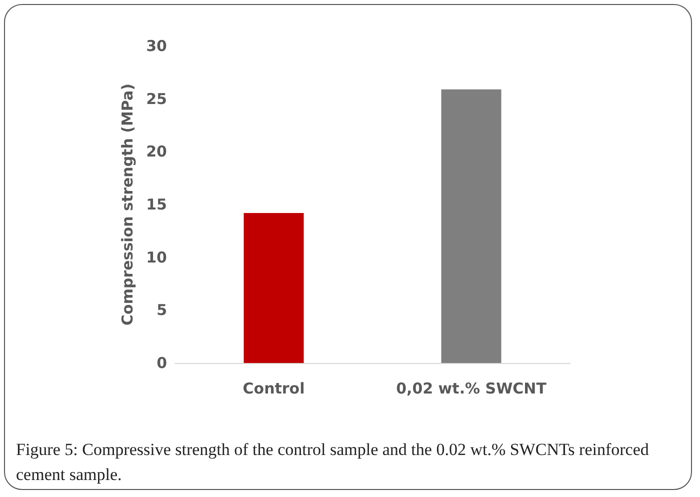 This screenshot has height=497, width=700. I want to click on y-tick-label: 25, so click(156, 99).